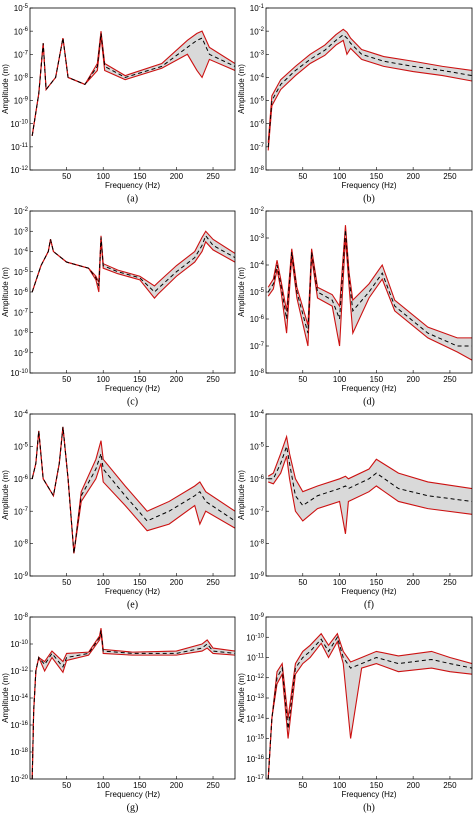 The height and width of the screenshot is (815, 474). I want to click on caption: (g), so click(133, 807).